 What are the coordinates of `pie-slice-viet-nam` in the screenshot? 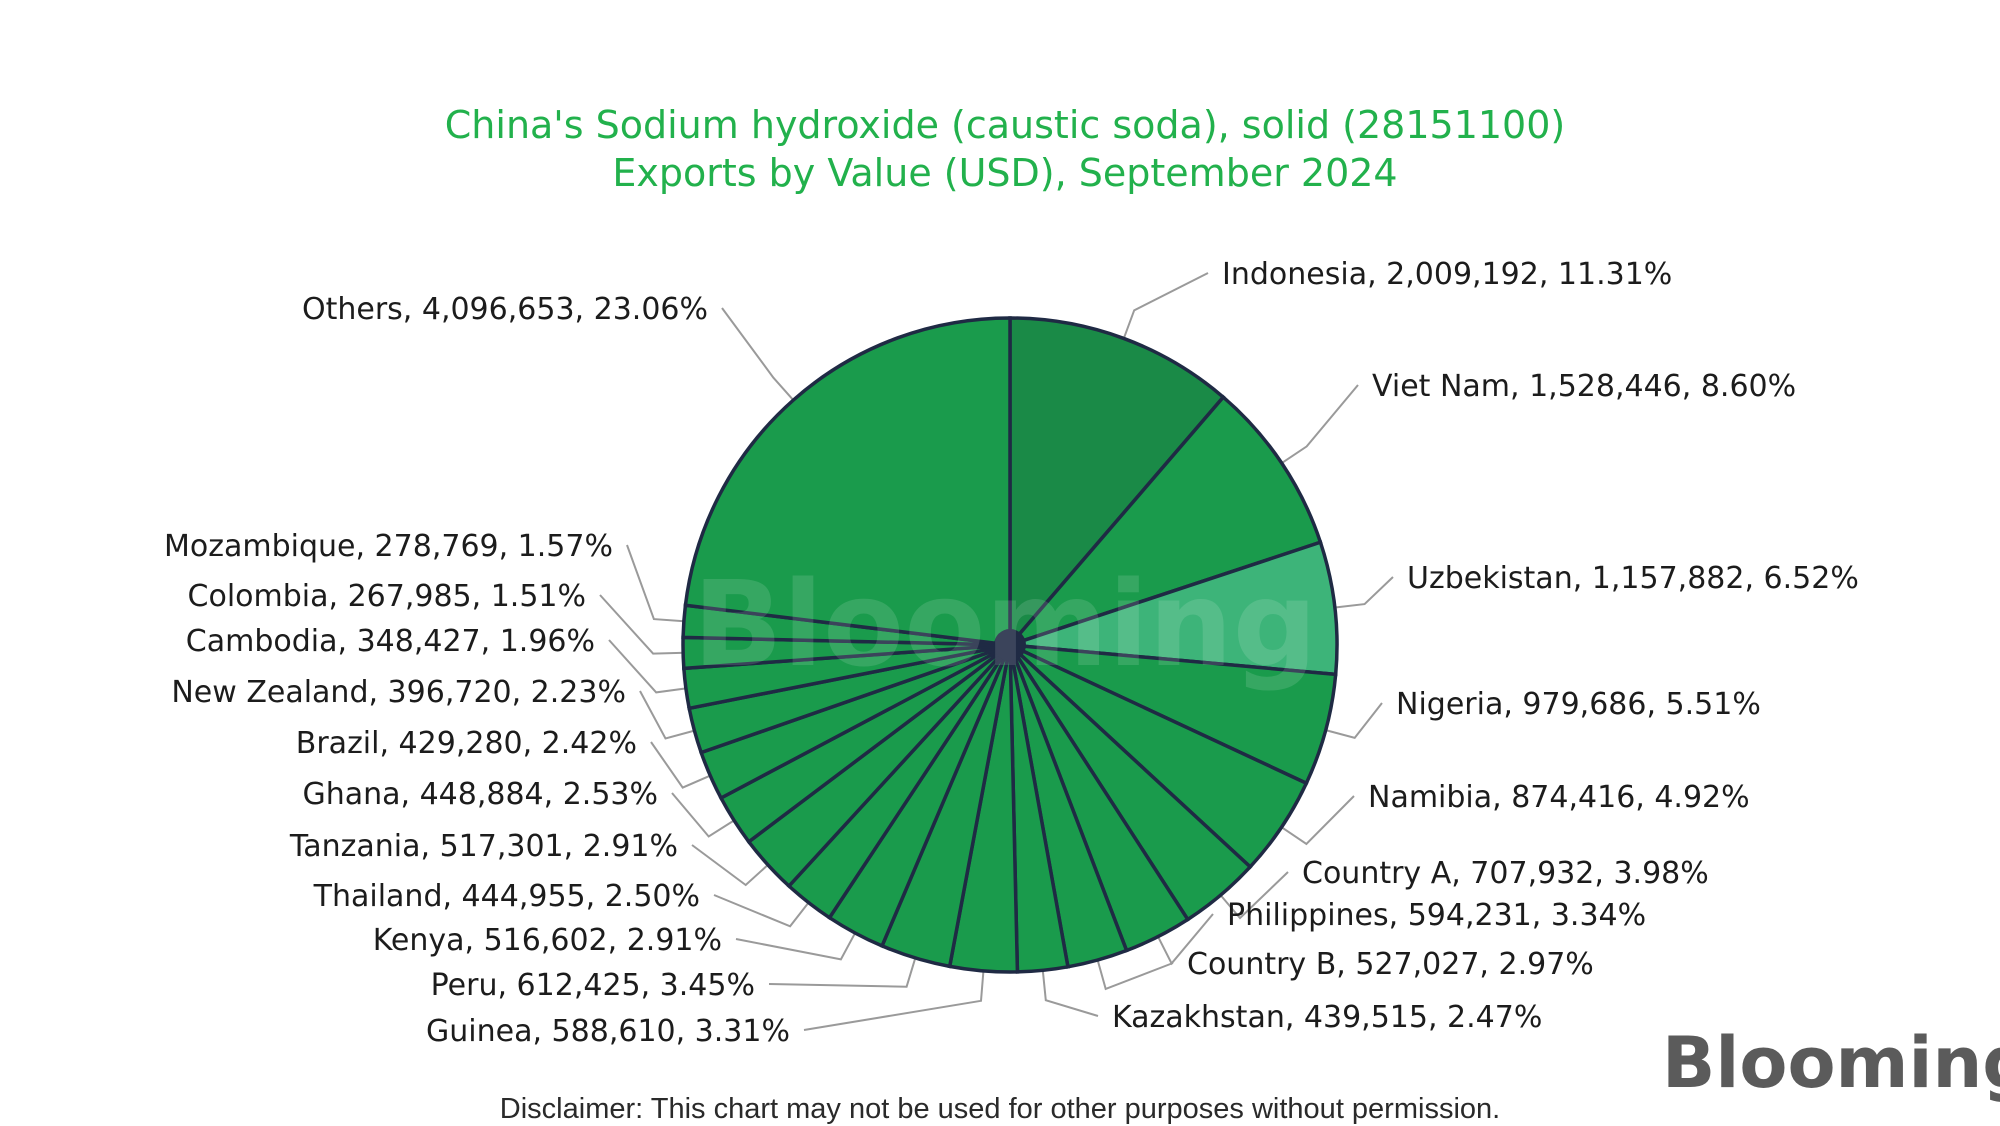 It's located at (1163, 521).